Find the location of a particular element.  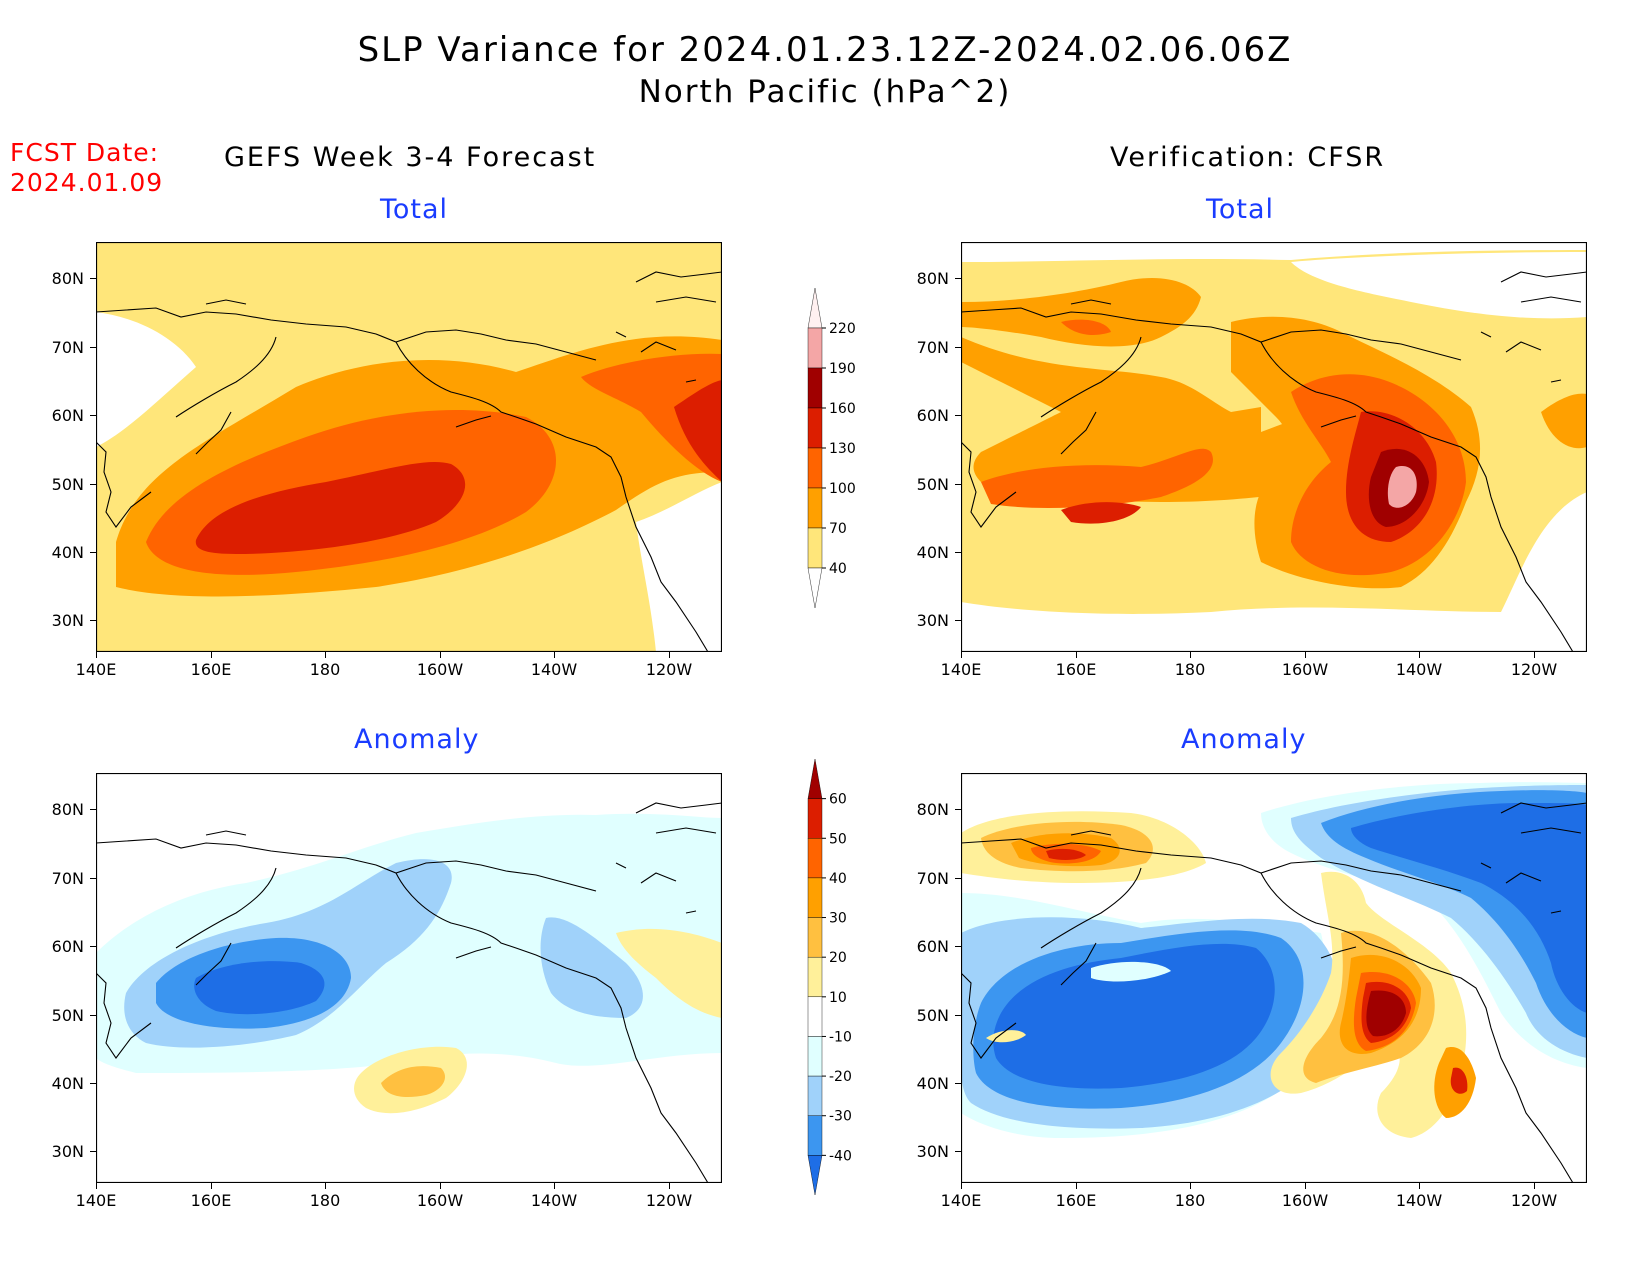

lon-label-verification-total: 140E is located at coordinates (961, 669).